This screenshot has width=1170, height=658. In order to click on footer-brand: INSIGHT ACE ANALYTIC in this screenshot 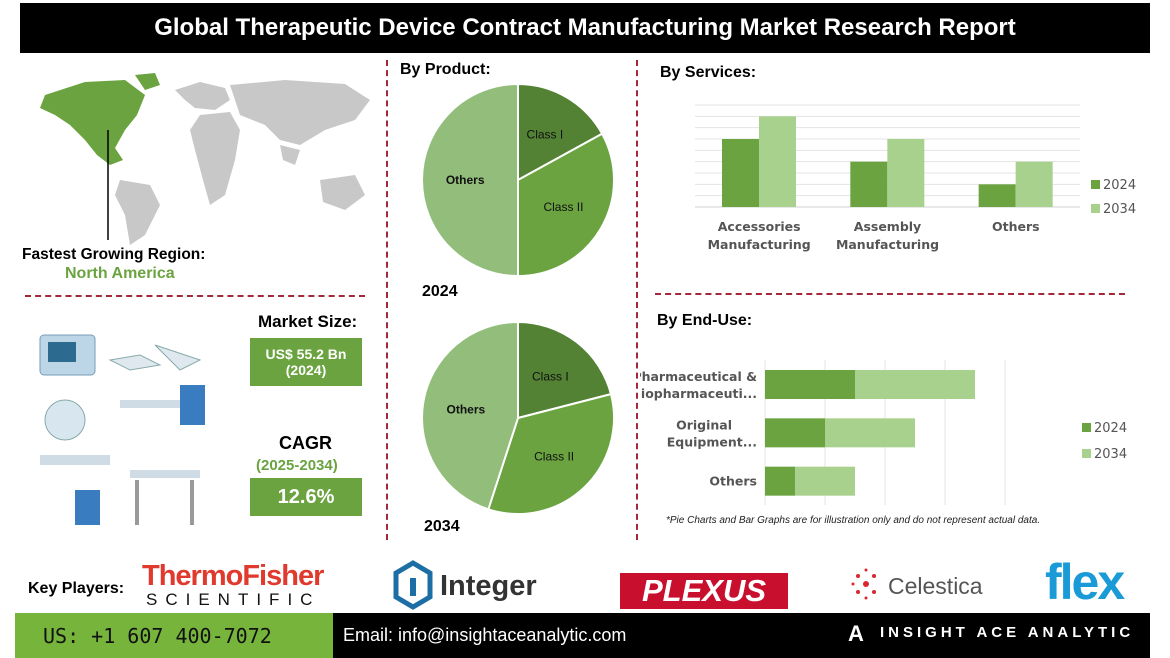, I will do `click(1007, 632)`.